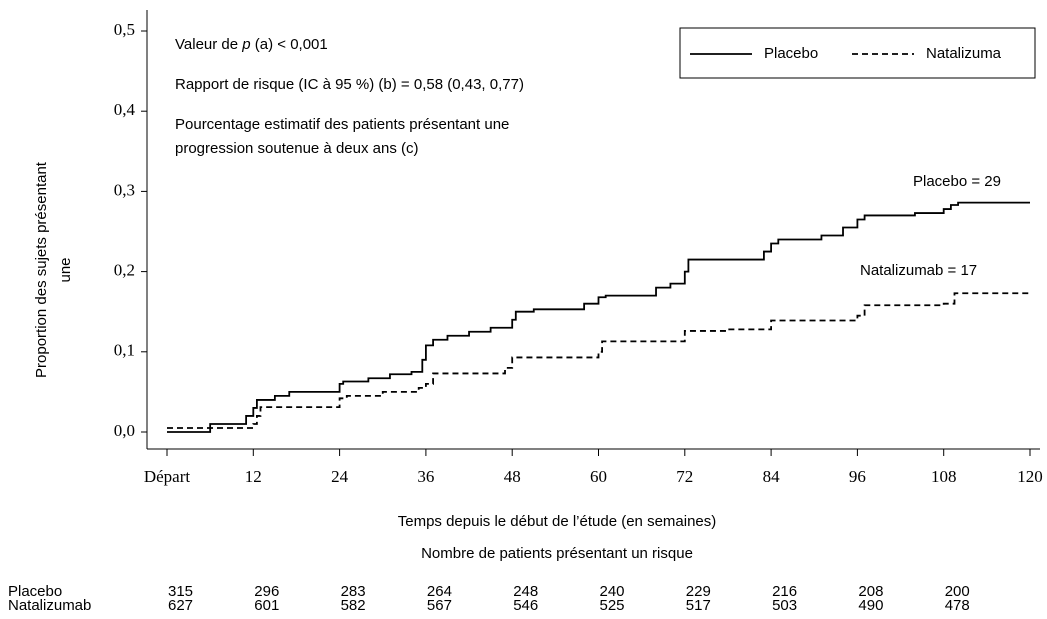 The height and width of the screenshot is (619, 1047). What do you see at coordinates (65, 269) in the screenshot?
I see `y-label: une` at bounding box center [65, 269].